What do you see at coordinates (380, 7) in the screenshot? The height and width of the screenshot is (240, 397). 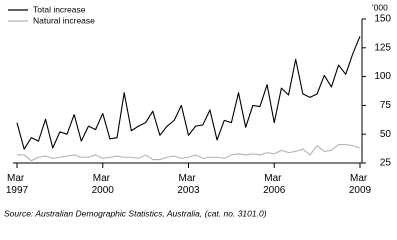 I see `y-axis-unit: '000` at bounding box center [380, 7].